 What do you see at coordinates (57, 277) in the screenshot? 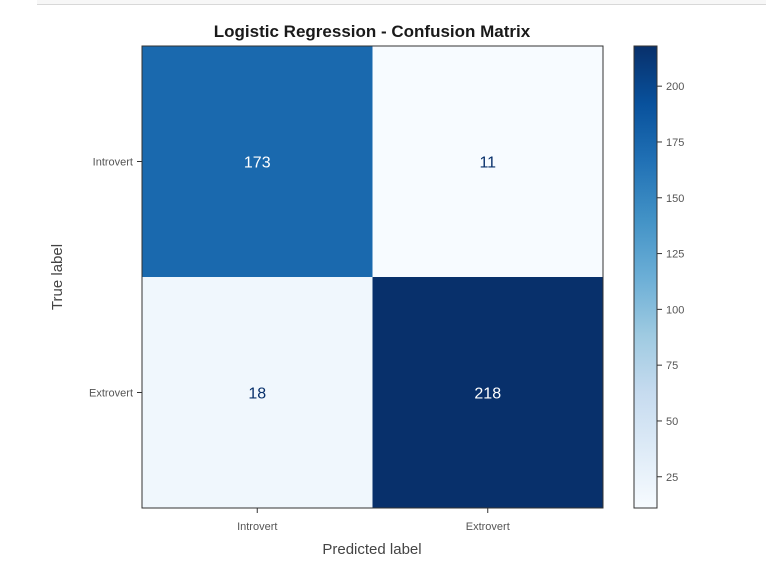
I see `y-axis-label: True label` at bounding box center [57, 277].